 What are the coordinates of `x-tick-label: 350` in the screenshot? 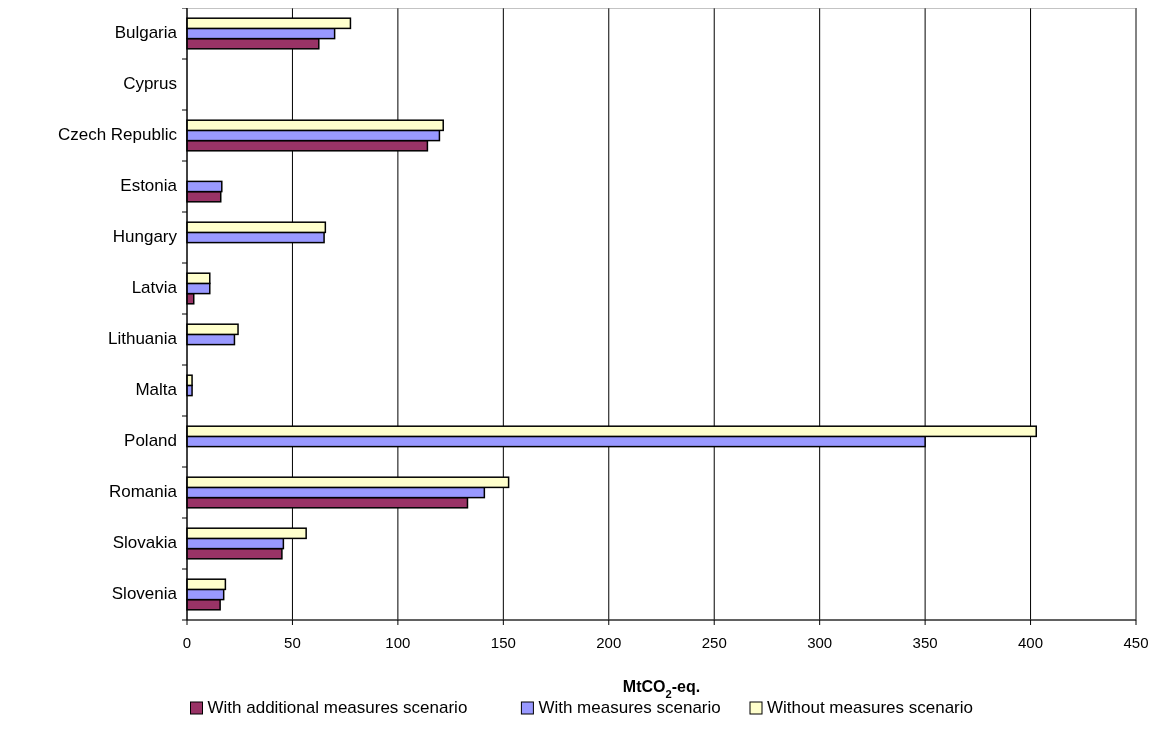 It's located at (925, 642).